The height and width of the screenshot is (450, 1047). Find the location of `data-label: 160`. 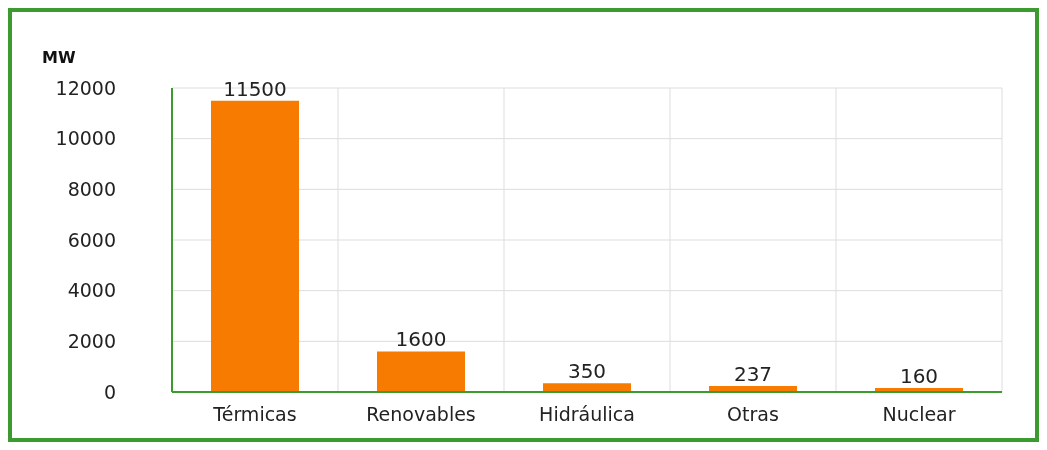

data-label: 160 is located at coordinates (919, 375).